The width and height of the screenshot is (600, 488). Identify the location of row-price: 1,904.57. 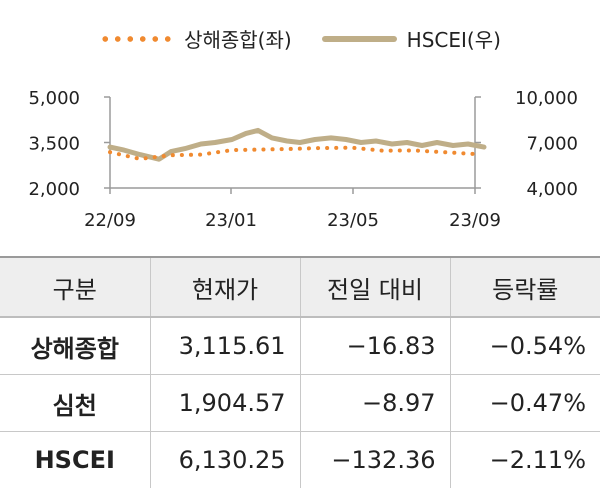
(225, 403).